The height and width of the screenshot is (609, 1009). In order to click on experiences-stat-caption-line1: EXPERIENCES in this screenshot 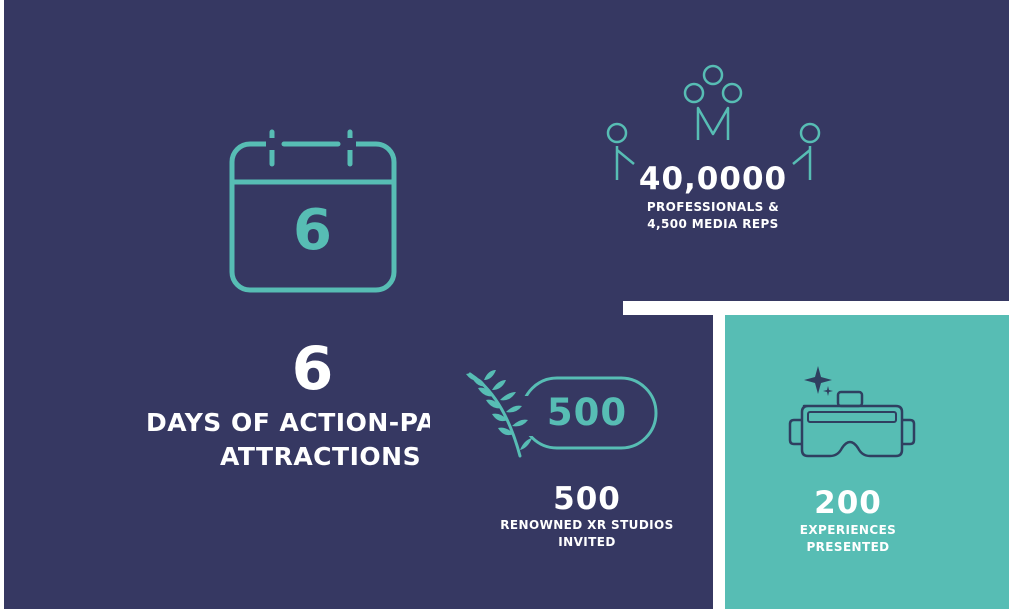, I will do `click(848, 530)`.